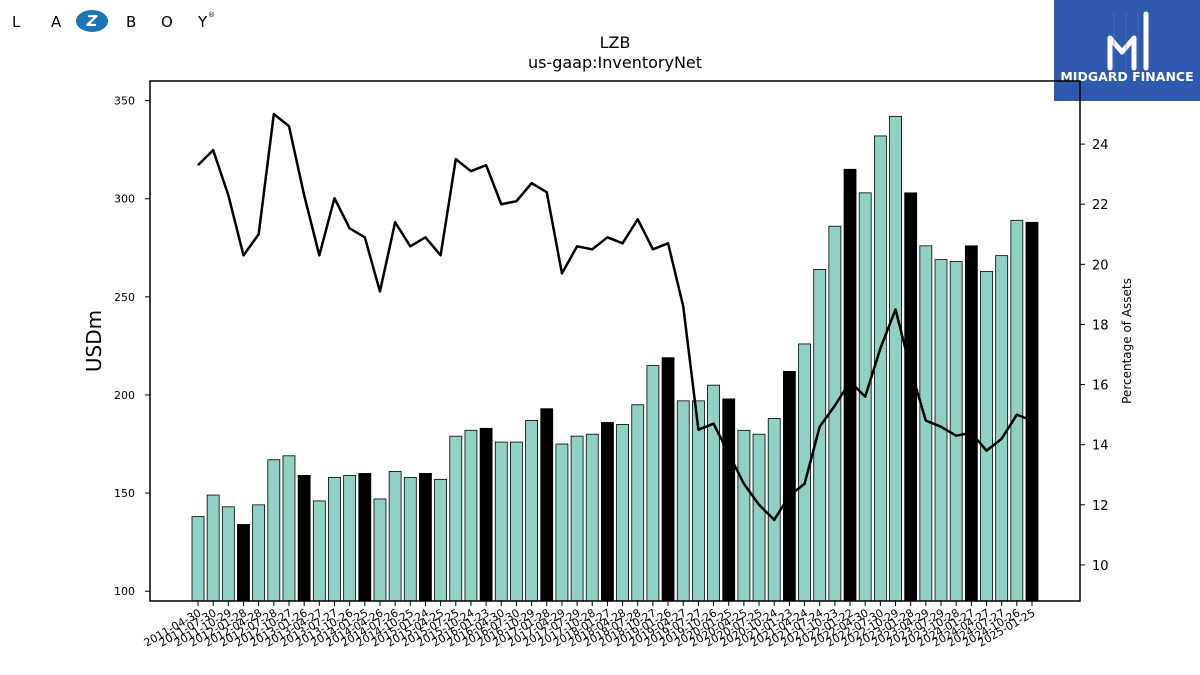  Describe the element at coordinates (1100, 145) in the screenshot. I see `y2-tick-label: 24` at that location.